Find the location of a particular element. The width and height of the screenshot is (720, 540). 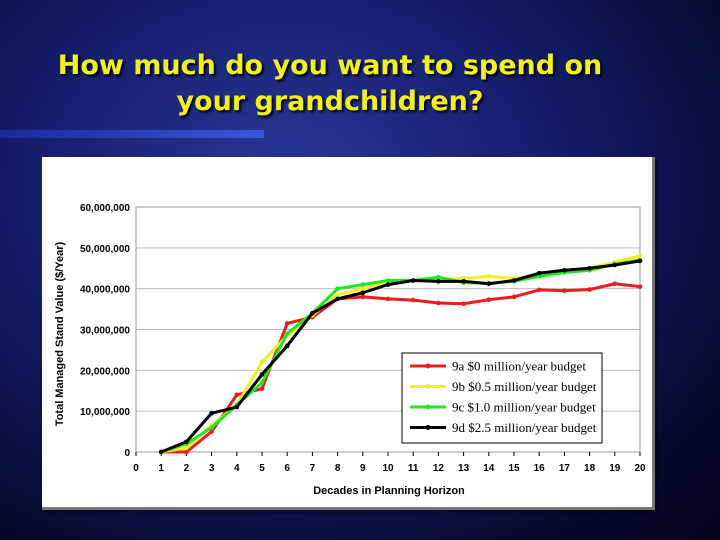

legend-item: 9b $0.5 million/year budget is located at coordinates (503, 386).